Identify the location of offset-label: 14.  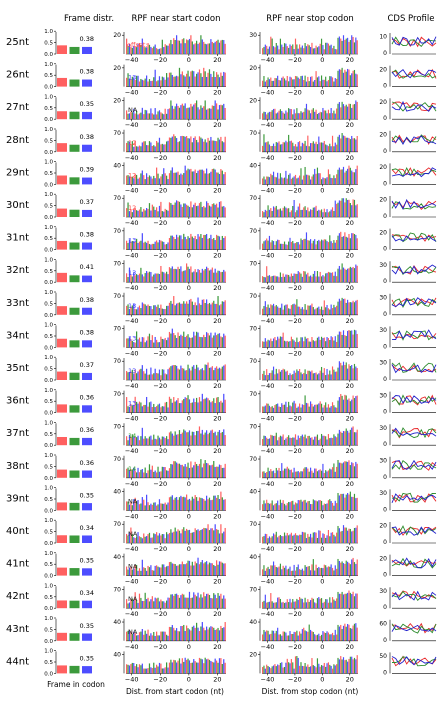
(132, 469).